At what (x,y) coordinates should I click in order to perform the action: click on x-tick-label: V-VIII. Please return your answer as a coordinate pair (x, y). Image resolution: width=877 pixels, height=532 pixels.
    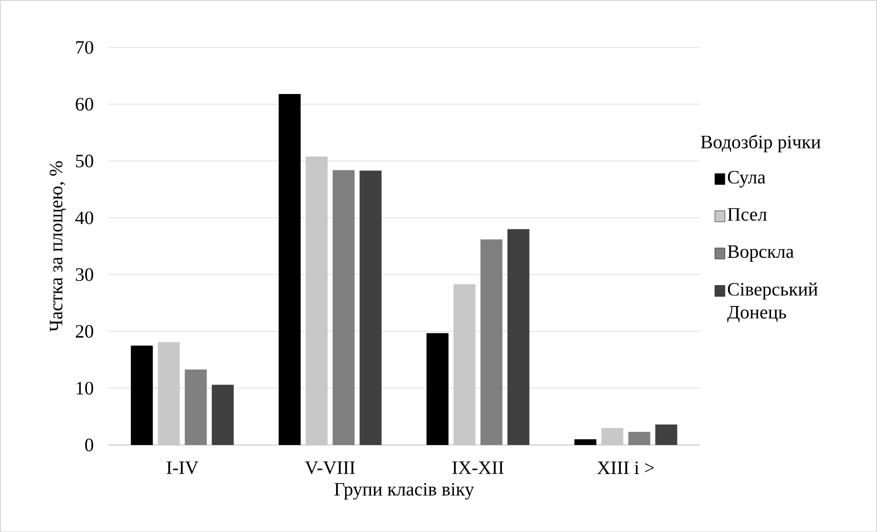
    Looking at the image, I should click on (329, 467).